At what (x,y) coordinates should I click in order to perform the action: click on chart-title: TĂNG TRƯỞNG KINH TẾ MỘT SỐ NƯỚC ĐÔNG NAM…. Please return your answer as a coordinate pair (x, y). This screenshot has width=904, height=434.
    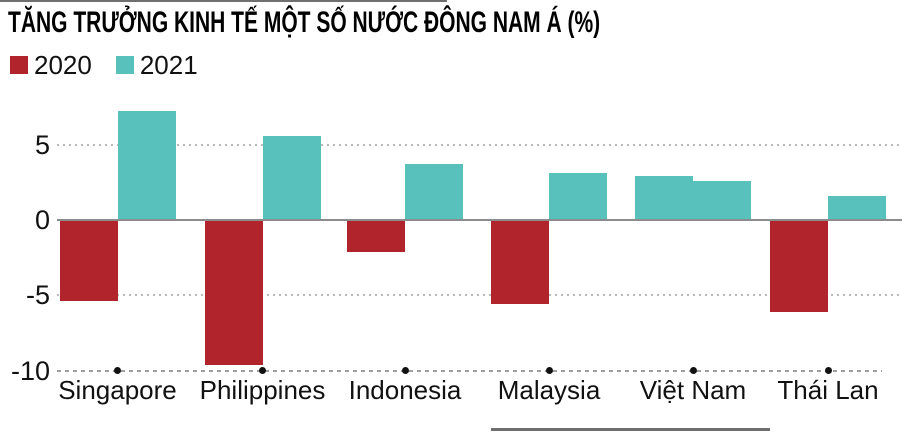
    Looking at the image, I should click on (304, 22).